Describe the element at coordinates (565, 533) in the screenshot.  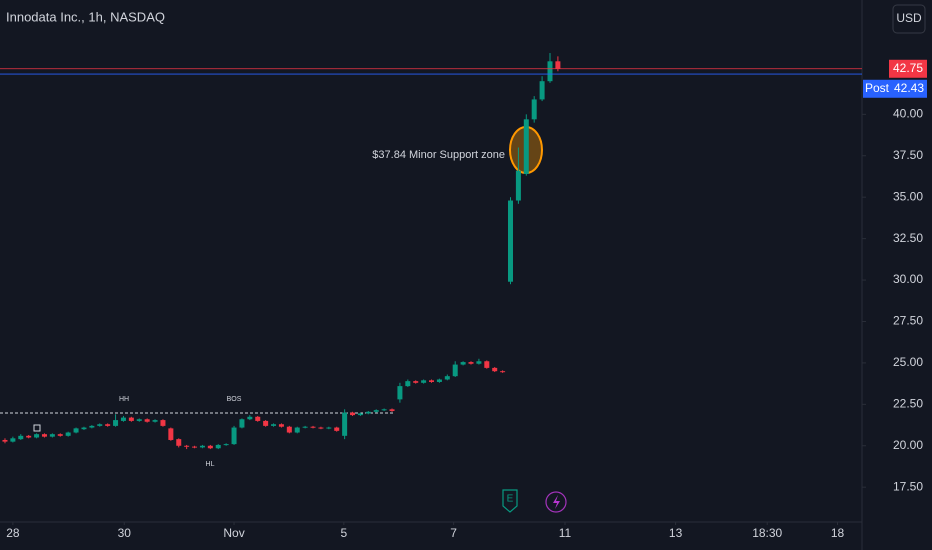
I see `x-tick-label: 11` at that location.